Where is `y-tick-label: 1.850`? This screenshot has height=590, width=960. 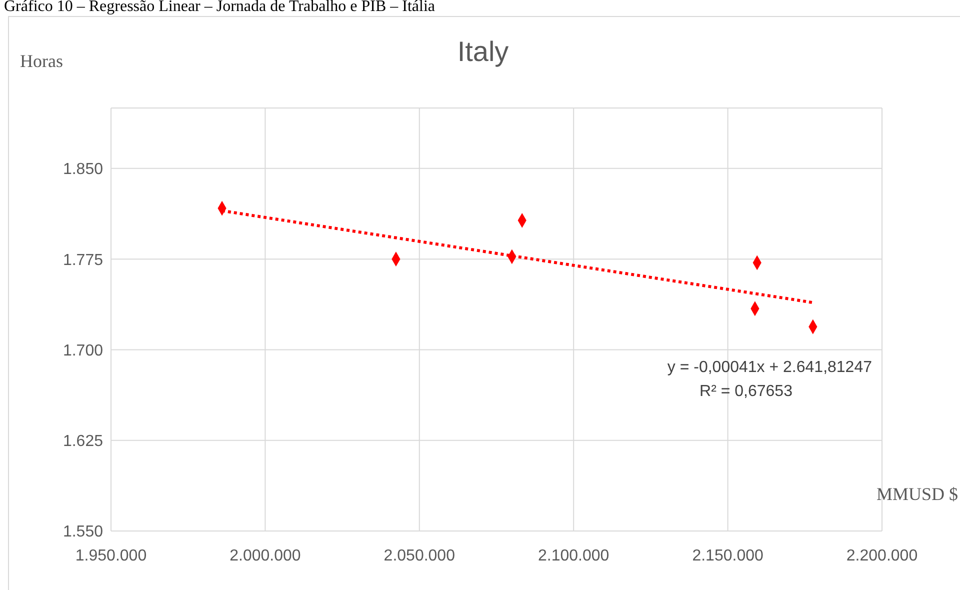
y-tick-label: 1.850 is located at coordinates (83, 169).